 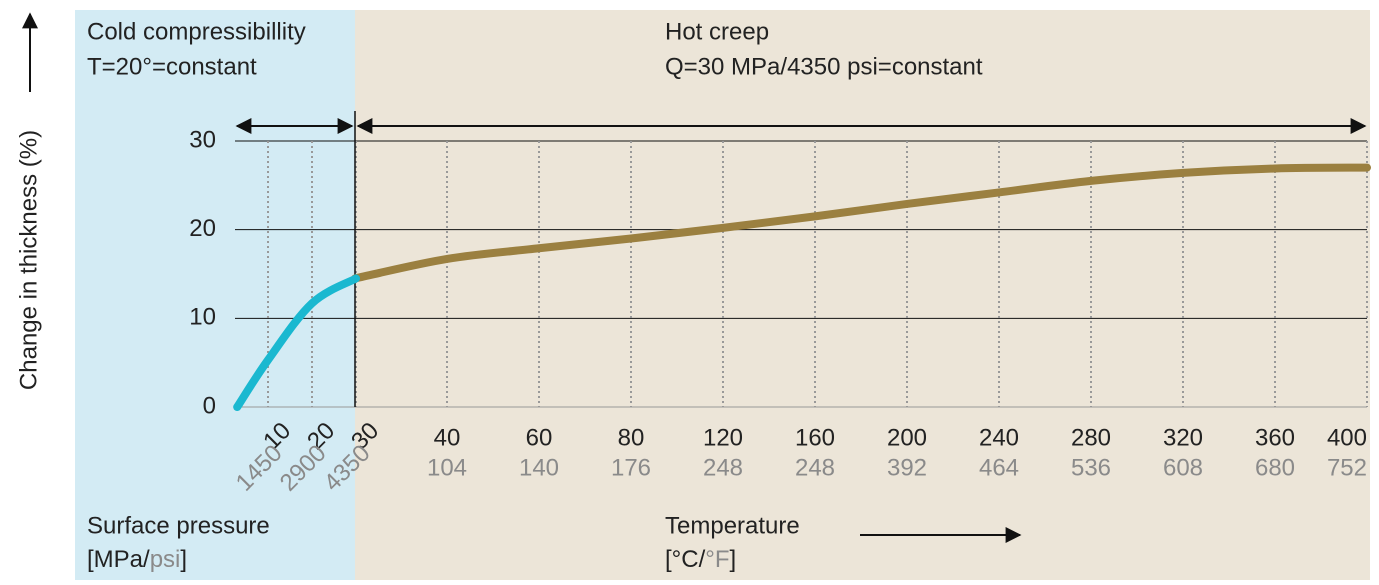 What do you see at coordinates (907, 437) in the screenshot?
I see `x-tick-label: 200` at bounding box center [907, 437].